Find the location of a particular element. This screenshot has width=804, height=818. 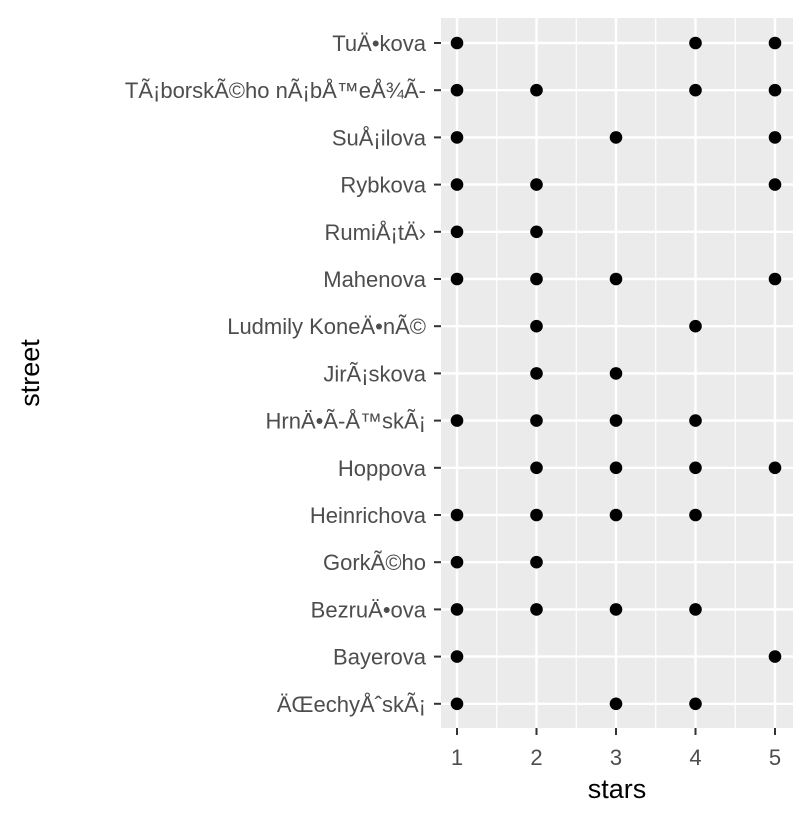

x-tick-label: 1 is located at coordinates (457, 757).